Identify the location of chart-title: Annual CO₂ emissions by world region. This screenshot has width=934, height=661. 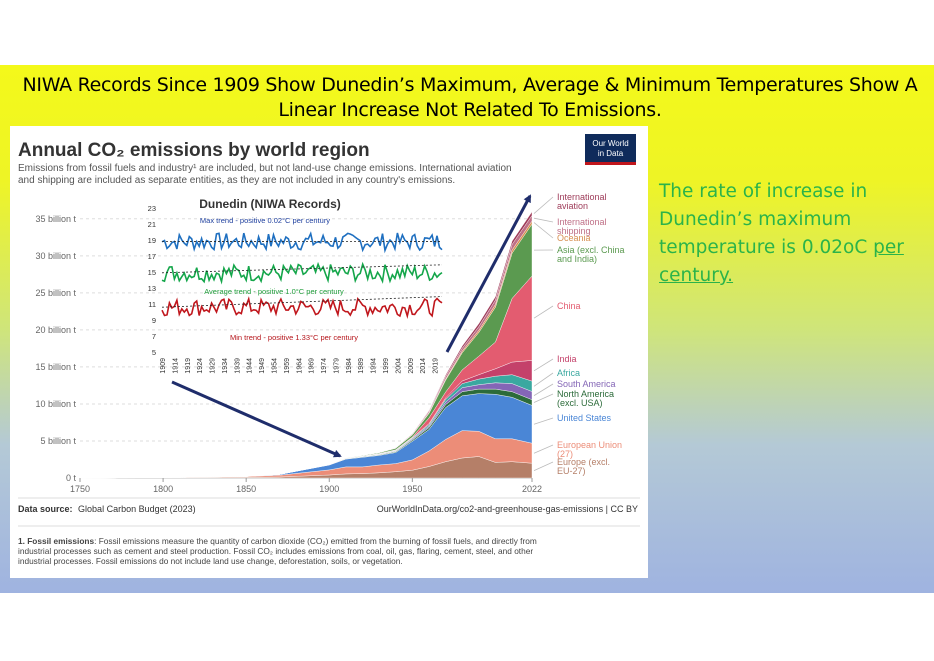
(194, 150).